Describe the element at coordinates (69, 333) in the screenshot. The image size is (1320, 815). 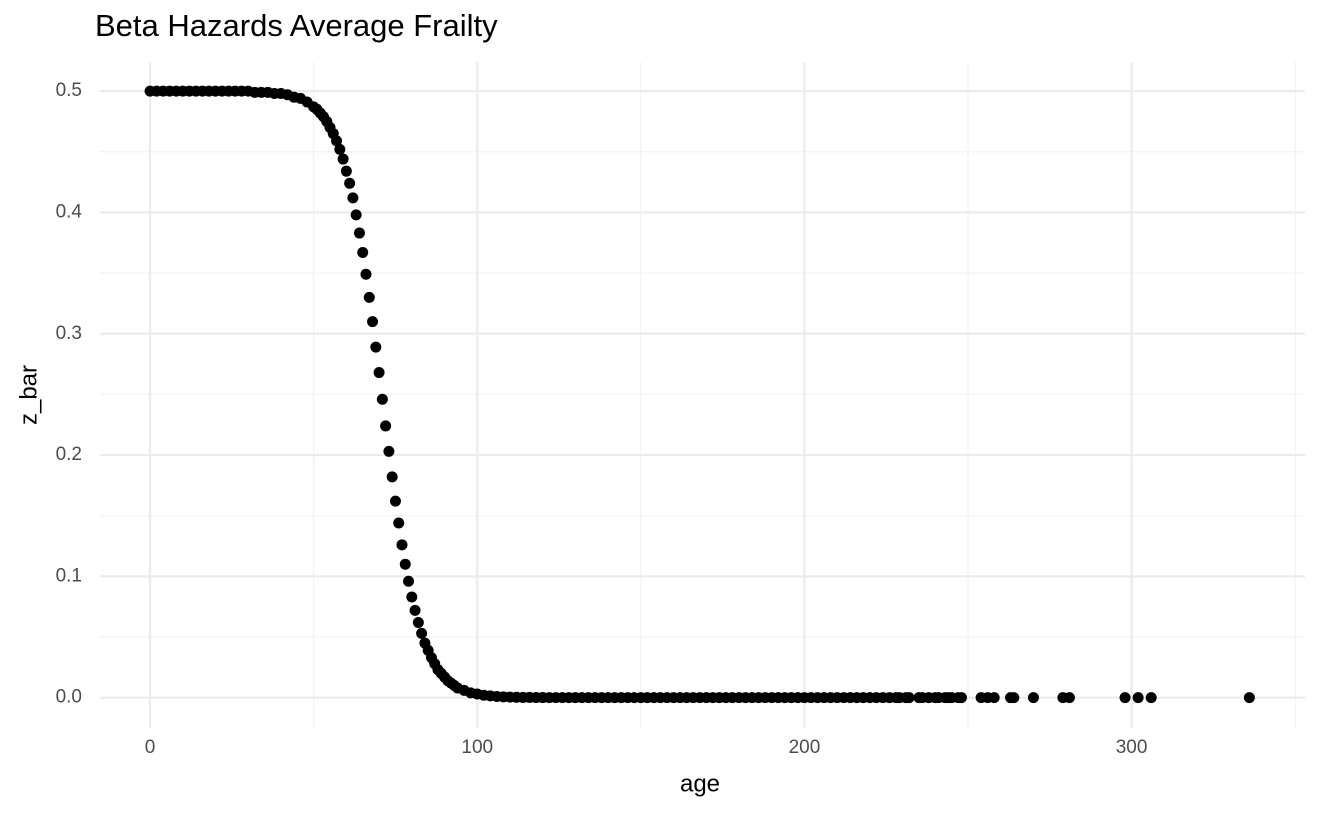
I see `y-tick-label: 0.3` at that location.